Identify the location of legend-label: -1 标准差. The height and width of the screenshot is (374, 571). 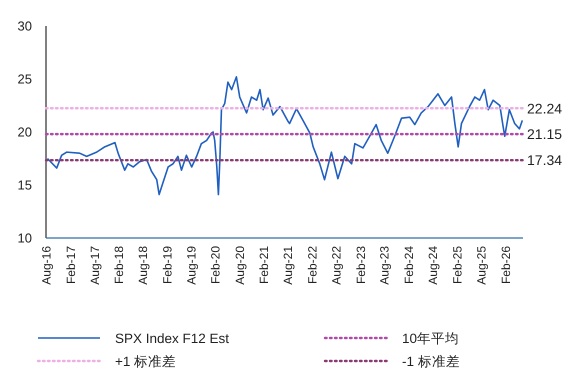
(431, 361).